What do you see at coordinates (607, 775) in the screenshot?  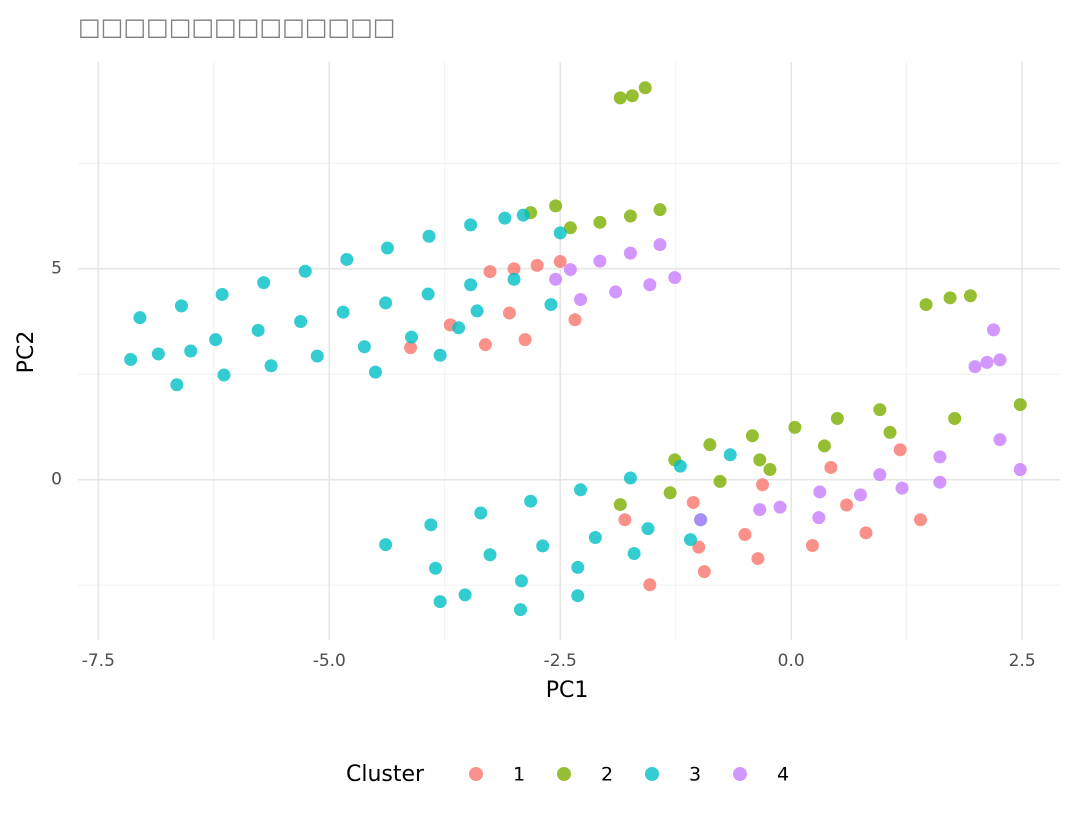 I see `legend-label: 2` at bounding box center [607, 775].